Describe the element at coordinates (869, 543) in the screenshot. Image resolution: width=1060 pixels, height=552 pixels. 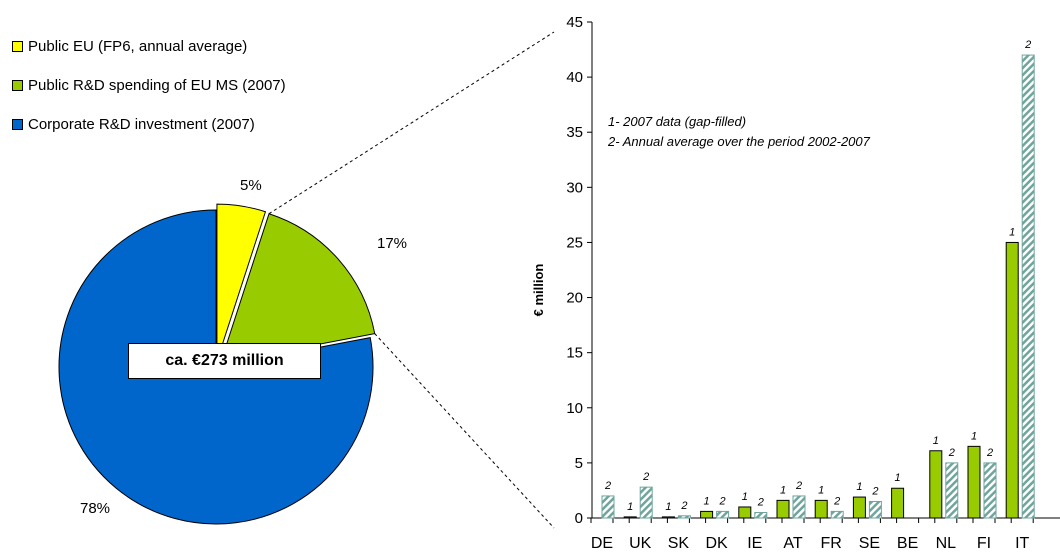
I see `x-tick-label: SE` at that location.